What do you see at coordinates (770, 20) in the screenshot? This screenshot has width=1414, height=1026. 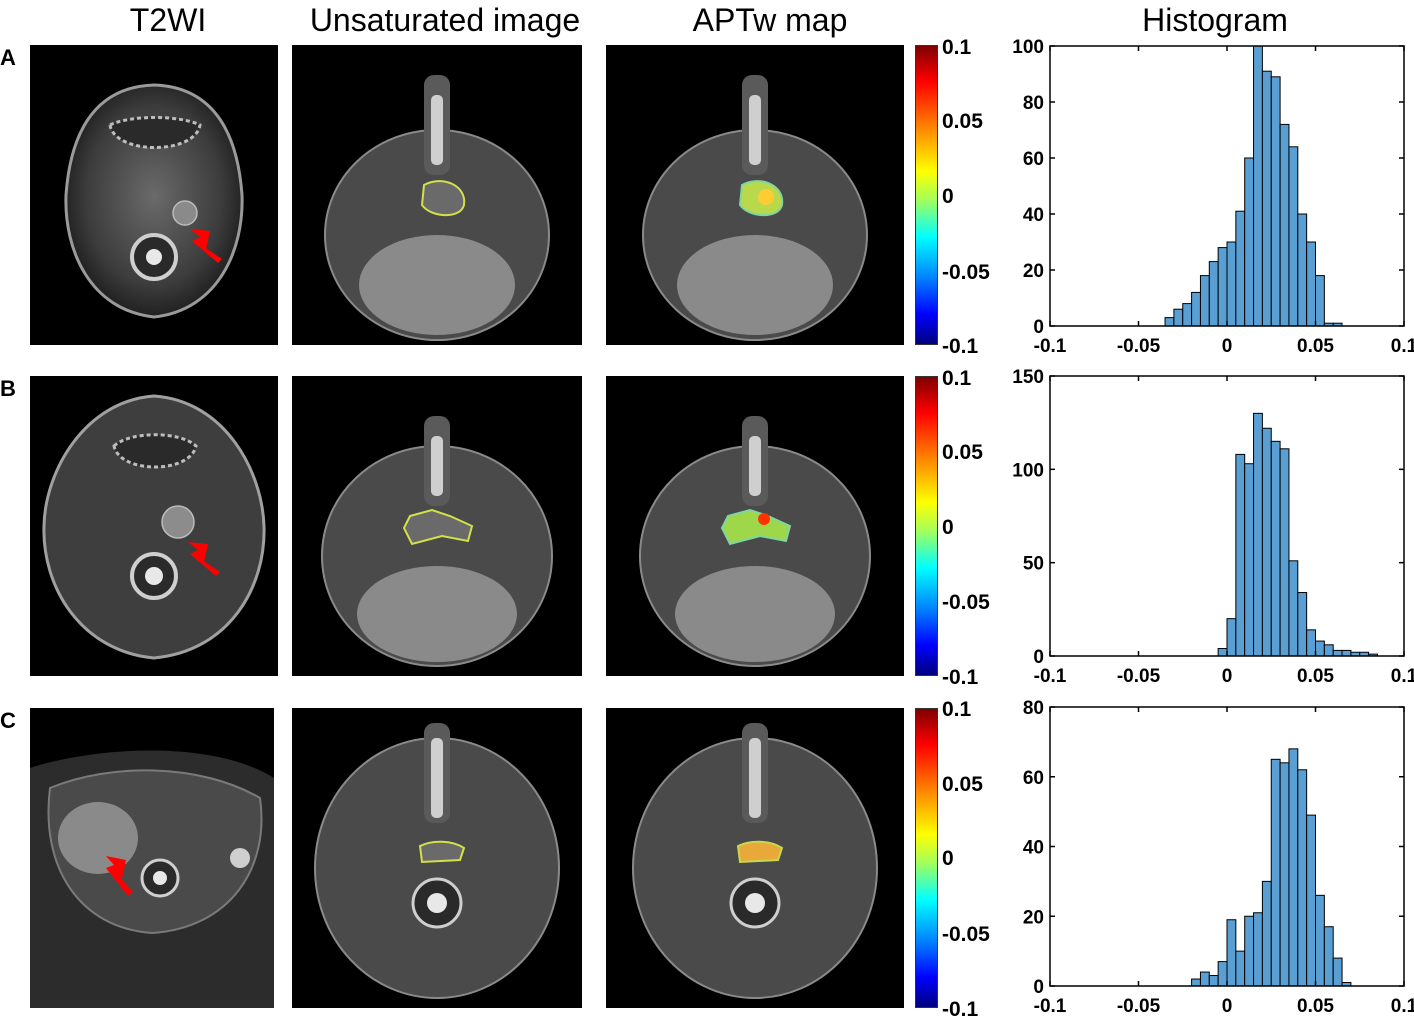 I see `column-title-aptw: APTw map` at bounding box center [770, 20].